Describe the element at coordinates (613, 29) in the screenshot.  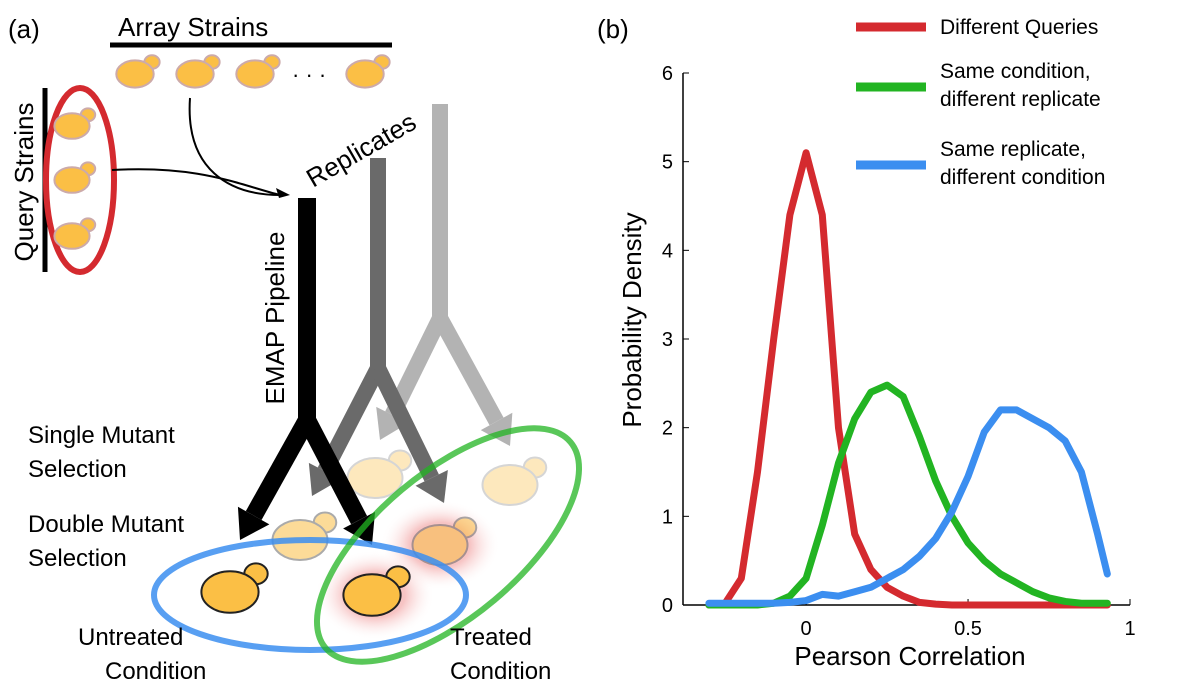
I see `panel-label: (b)` at that location.